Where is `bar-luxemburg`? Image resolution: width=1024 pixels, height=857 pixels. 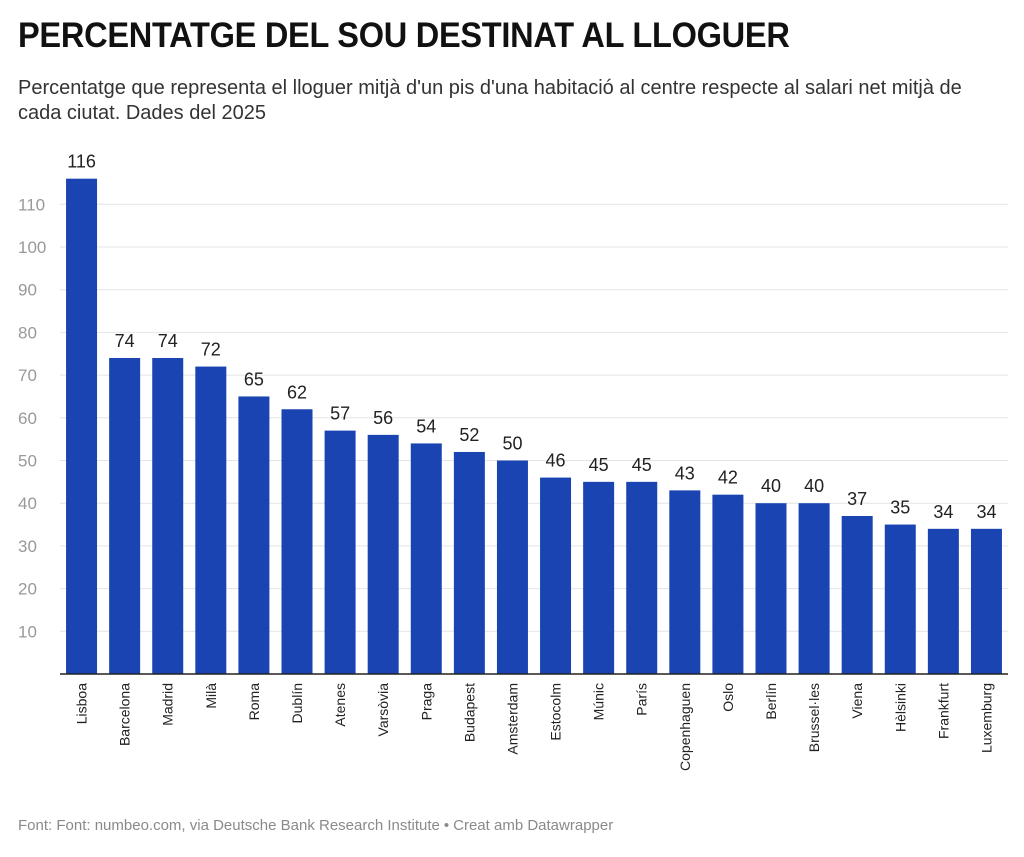
bar-luxemburg is located at coordinates (986, 601).